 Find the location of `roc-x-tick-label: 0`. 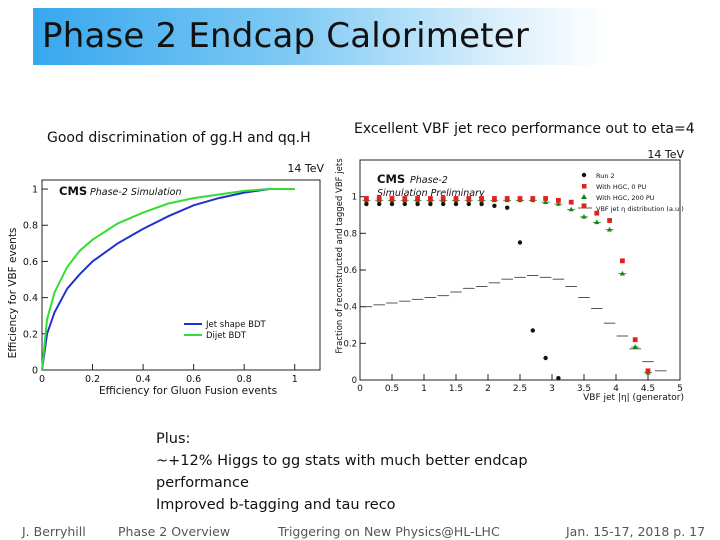

roc-x-tick-label: 0 is located at coordinates (42, 379).